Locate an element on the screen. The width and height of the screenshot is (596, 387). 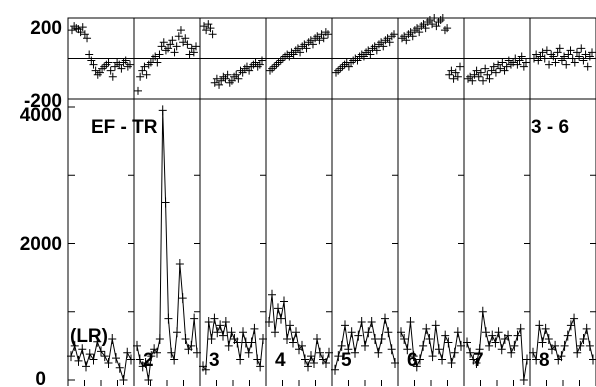
panel-number-label: 4 is located at coordinates (280, 360).